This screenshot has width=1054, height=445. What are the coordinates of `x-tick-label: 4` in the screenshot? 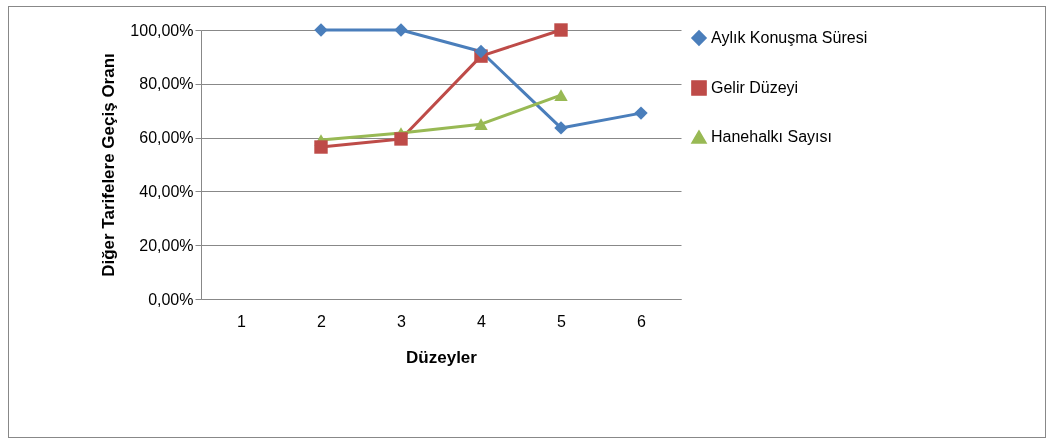 It's located at (482, 321).